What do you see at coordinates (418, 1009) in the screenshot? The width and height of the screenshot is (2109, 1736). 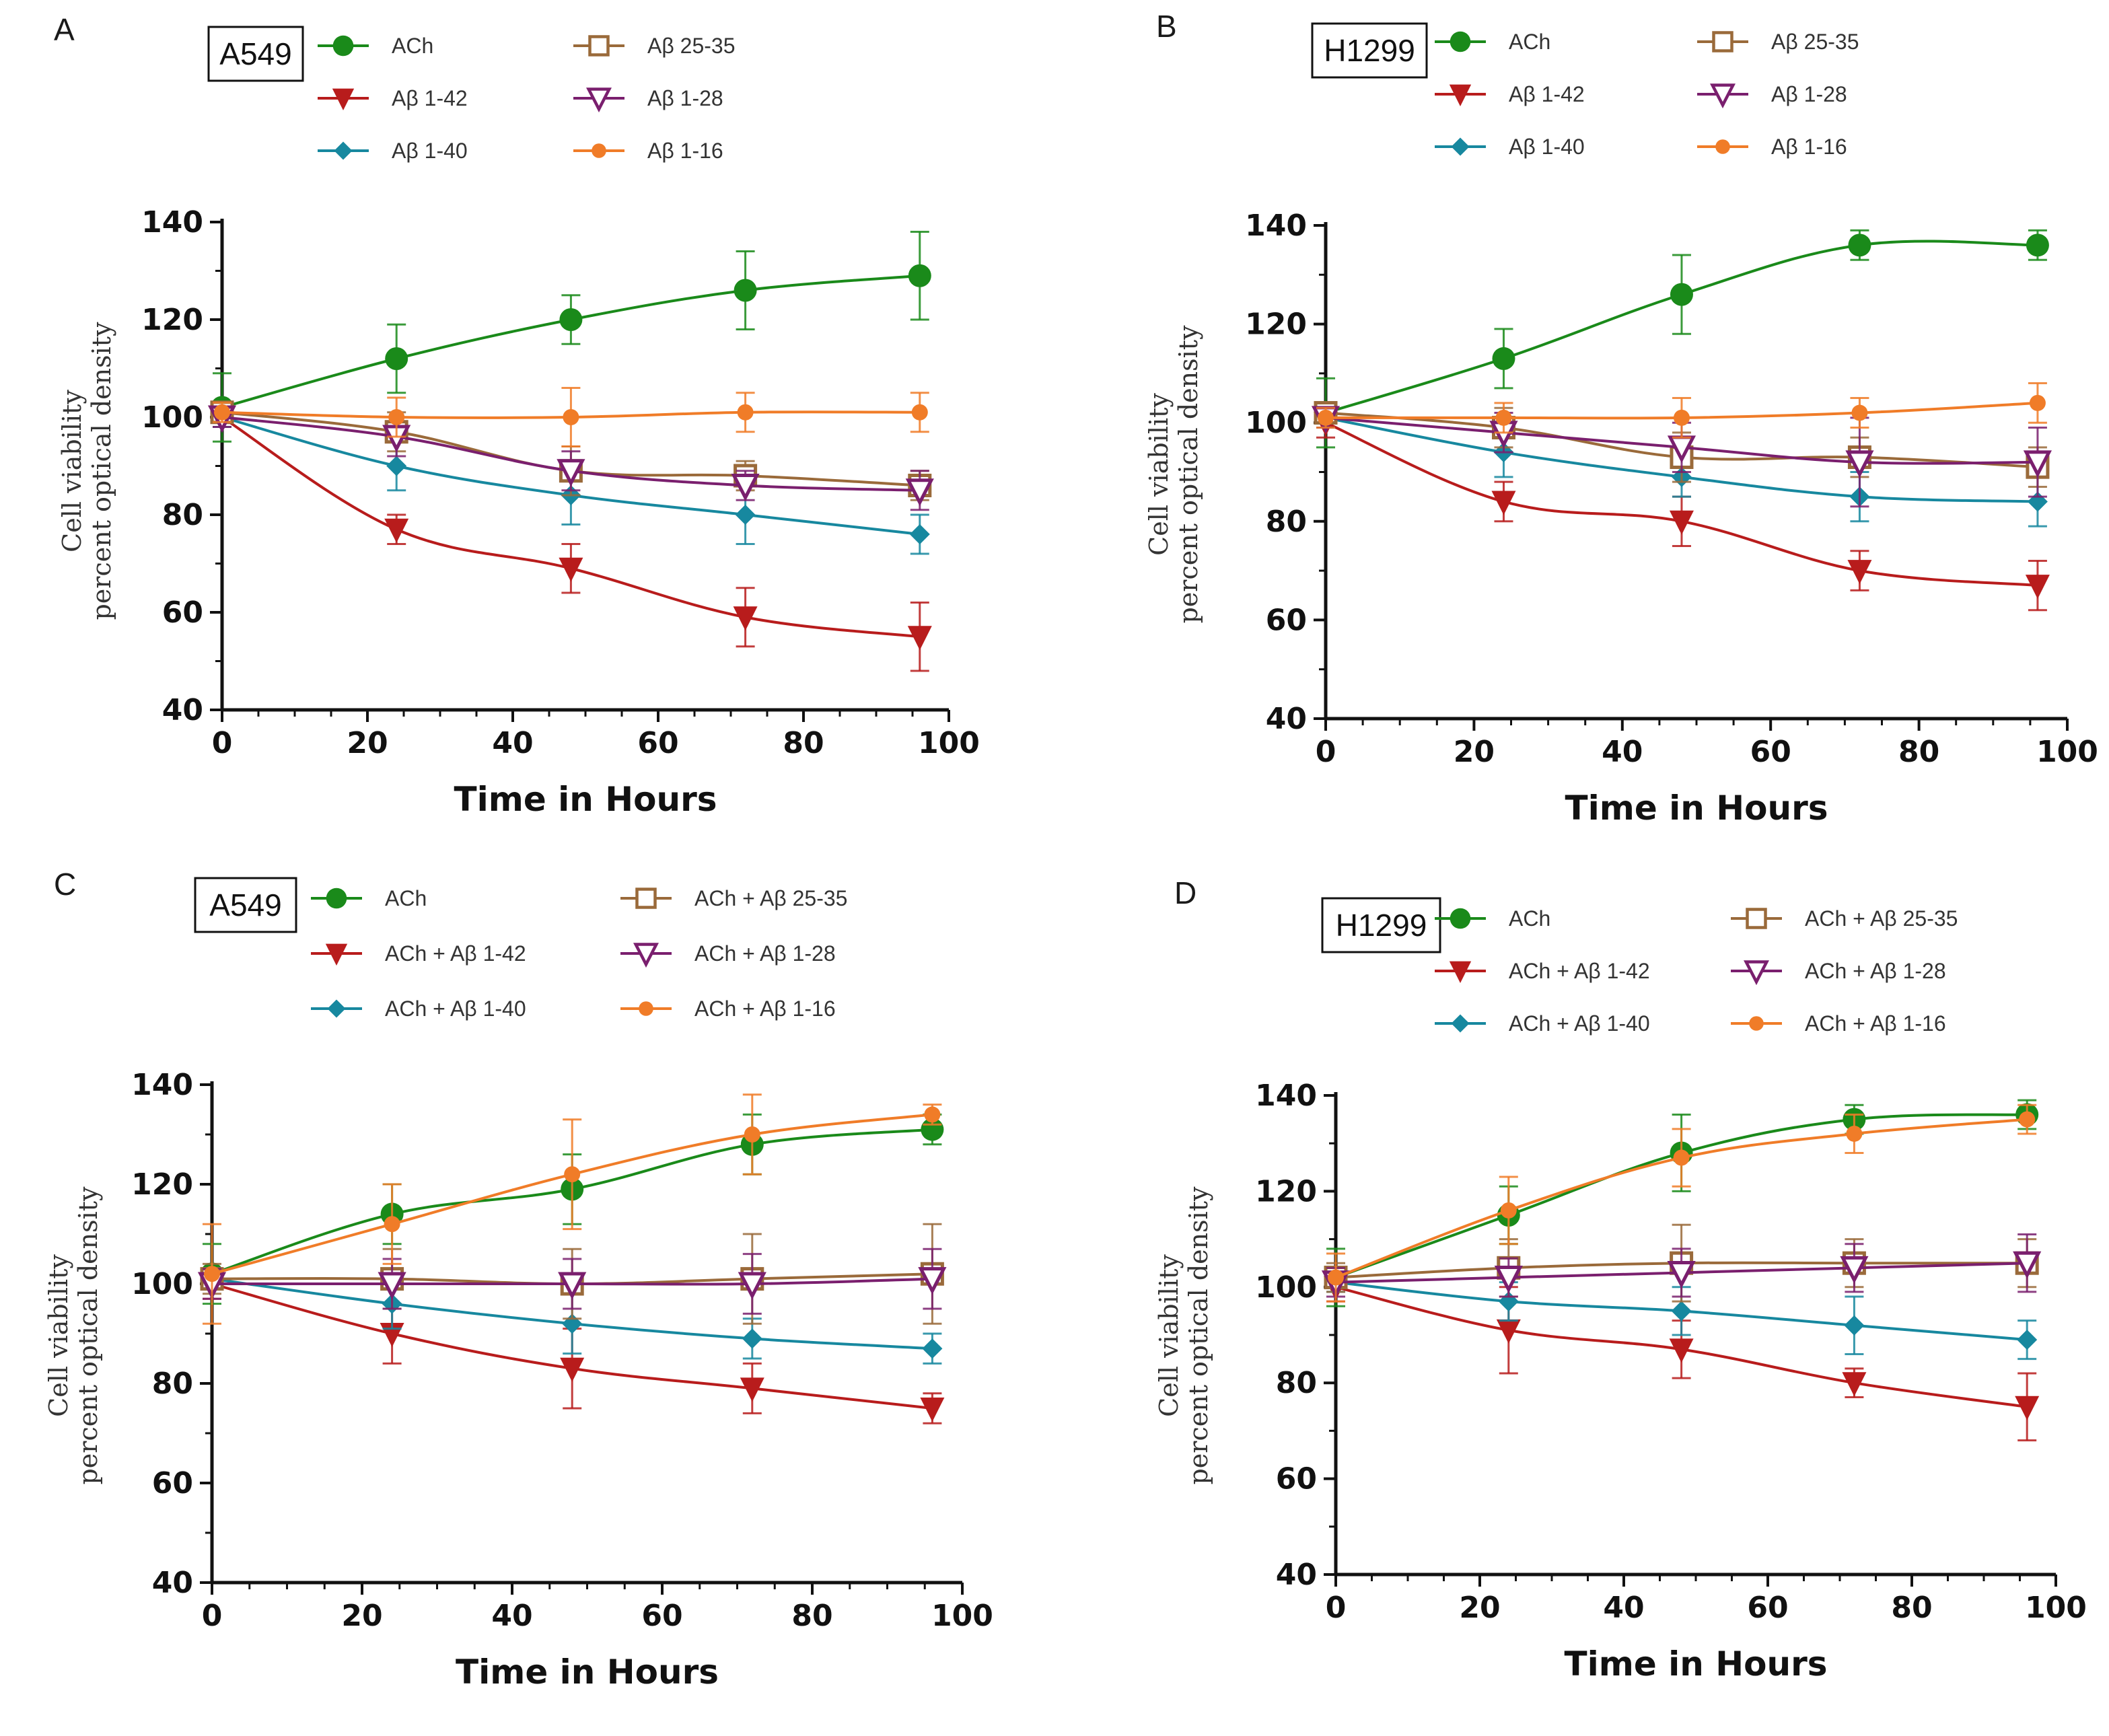 I see `panel-c-legend-item: ACh + Aβ 1-40` at bounding box center [418, 1009].